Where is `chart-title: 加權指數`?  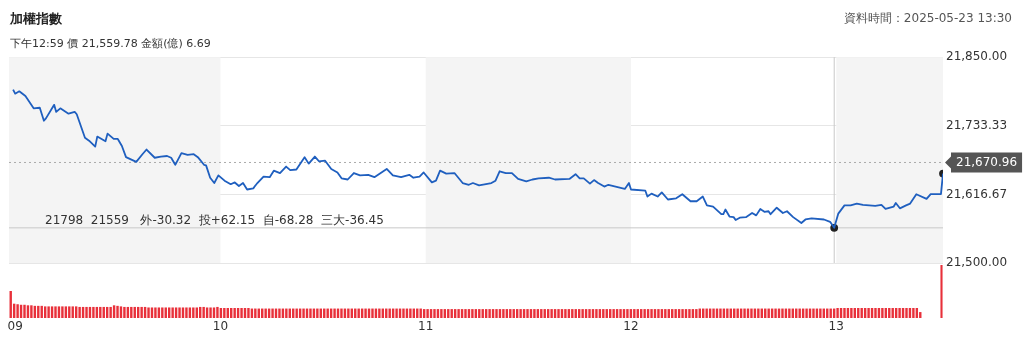
chart-title: 加權指數 is located at coordinates (36, 19).